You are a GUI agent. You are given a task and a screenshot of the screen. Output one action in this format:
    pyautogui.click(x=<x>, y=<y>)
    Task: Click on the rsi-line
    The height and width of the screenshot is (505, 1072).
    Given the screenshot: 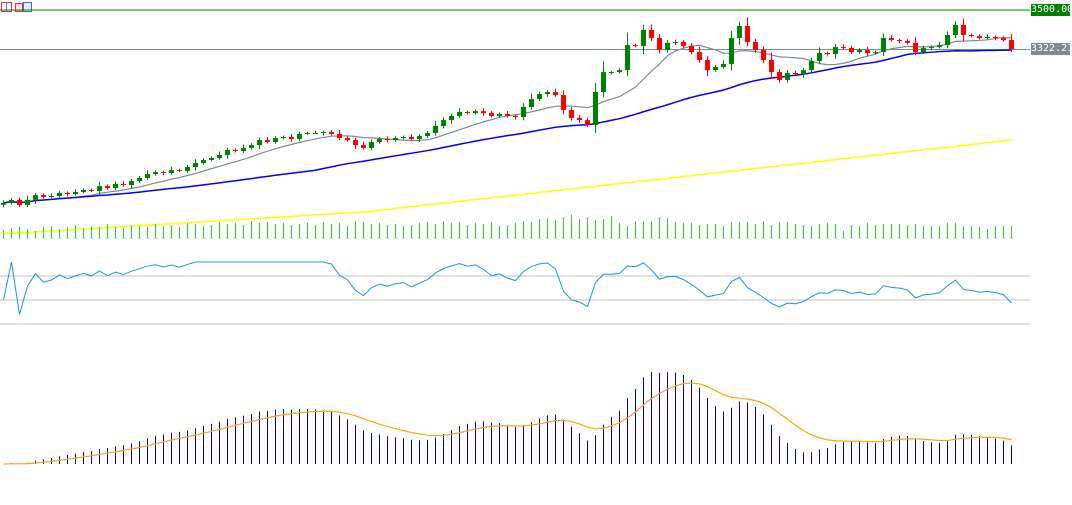 What is the action you would take?
    pyautogui.click(x=507, y=288)
    